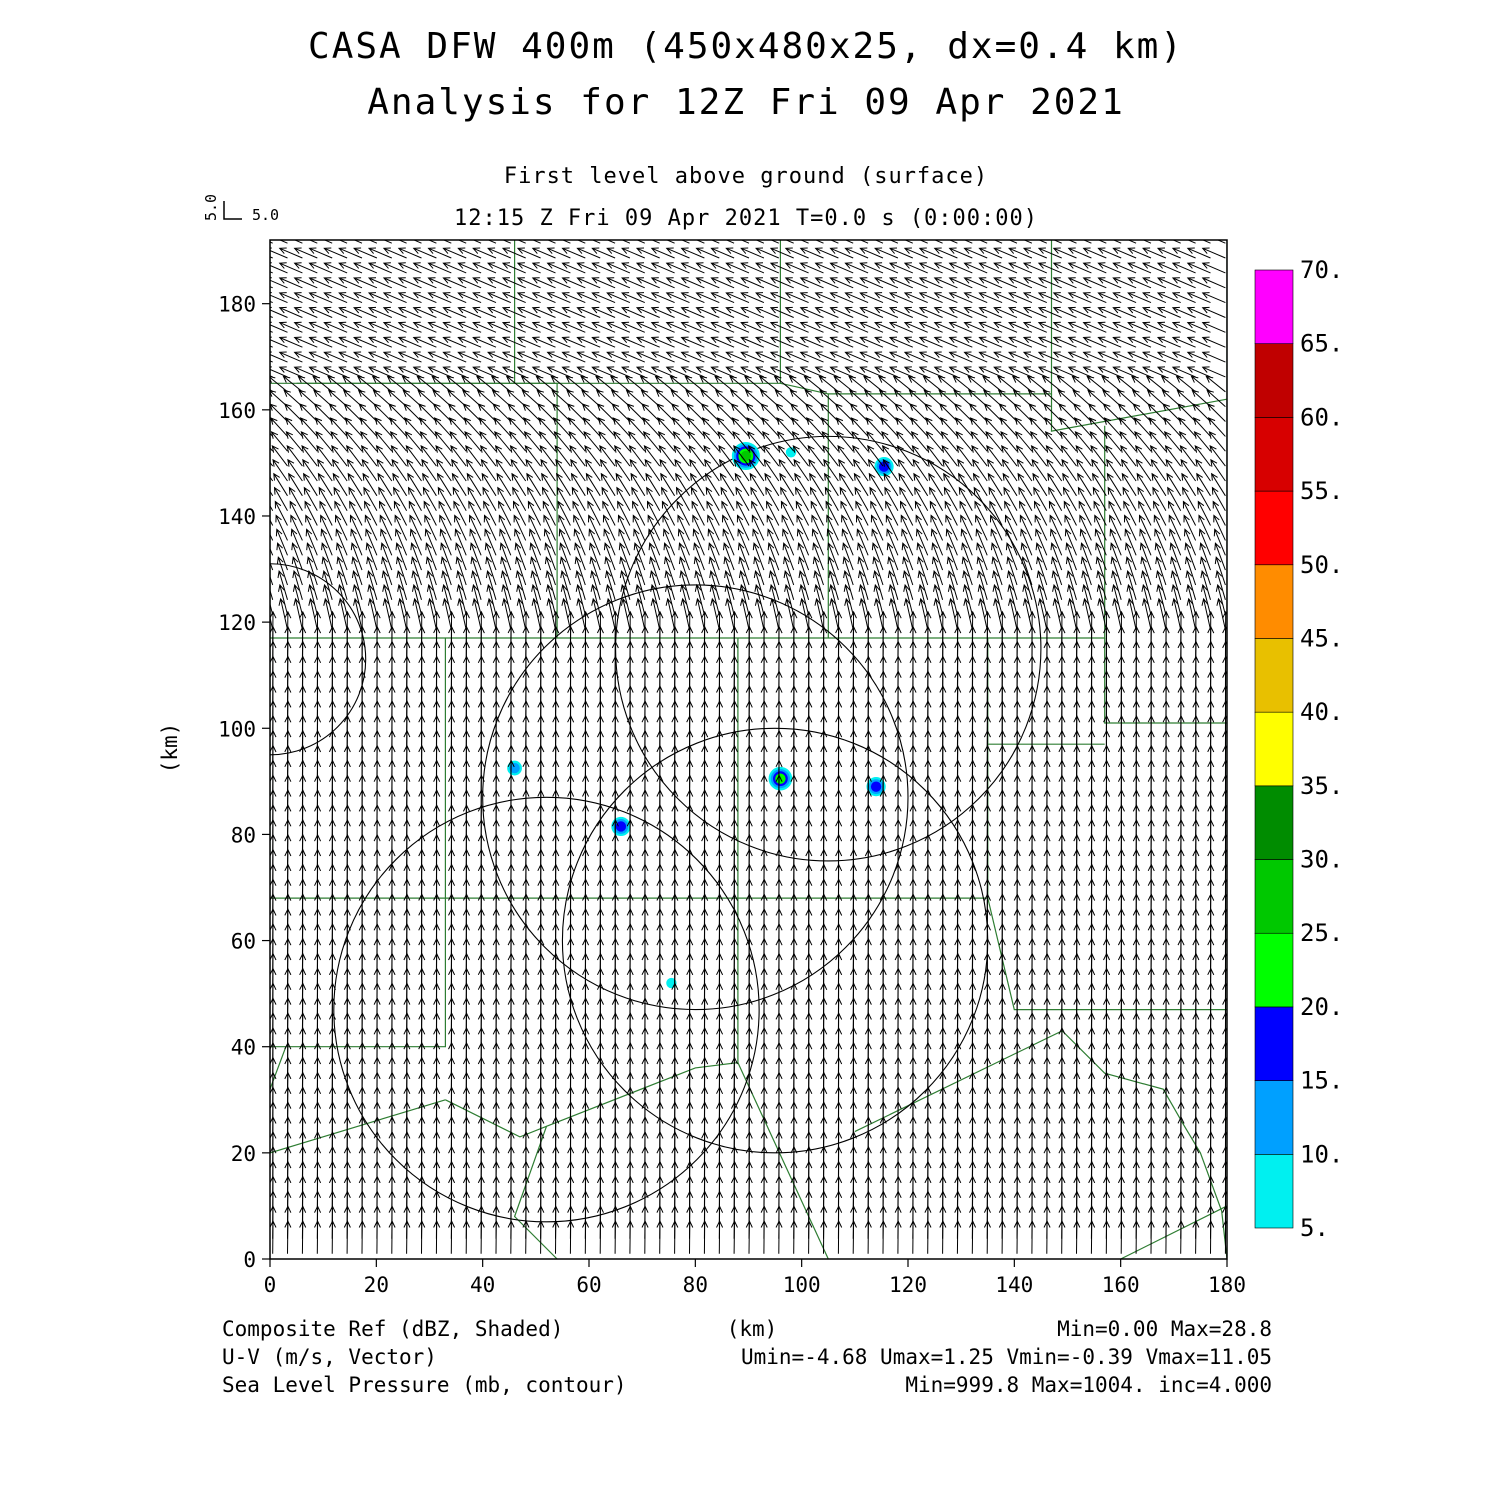 The height and width of the screenshot is (1505, 1500). I want to click on vector-scale-icon, so click(232, 210).